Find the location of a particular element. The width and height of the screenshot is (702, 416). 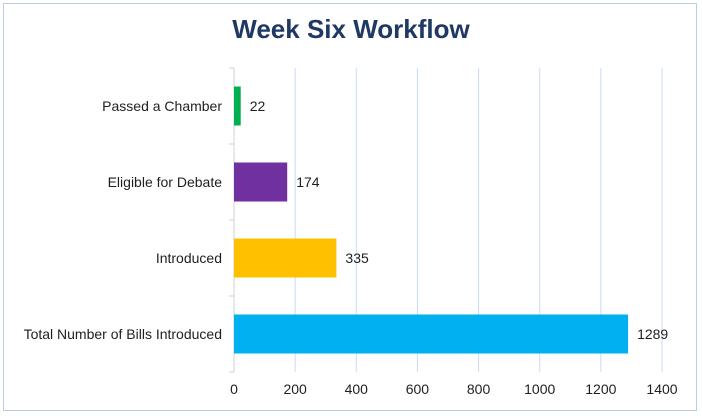

data-label: 174 is located at coordinates (308, 182).